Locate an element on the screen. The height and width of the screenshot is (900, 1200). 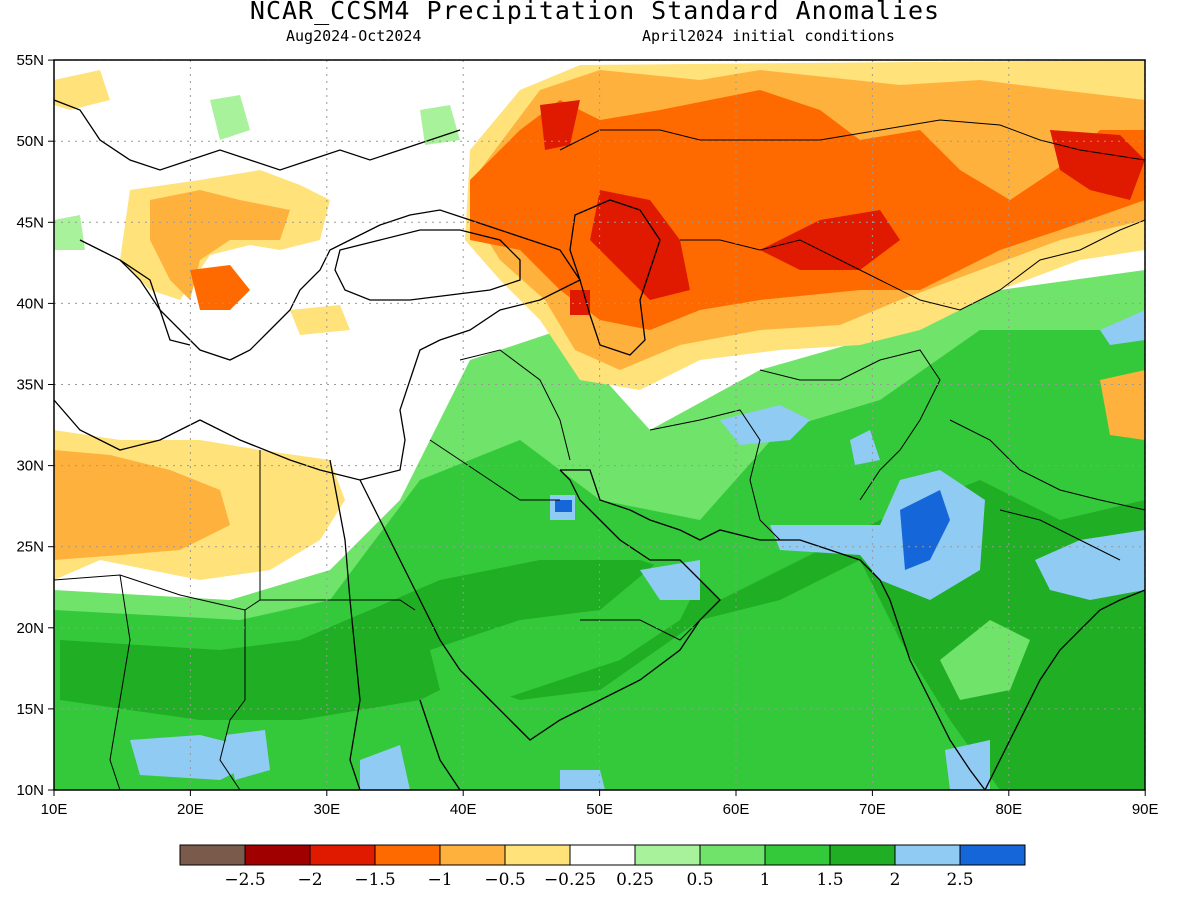
latitude-tick-label: 45N is located at coordinates (30, 222).